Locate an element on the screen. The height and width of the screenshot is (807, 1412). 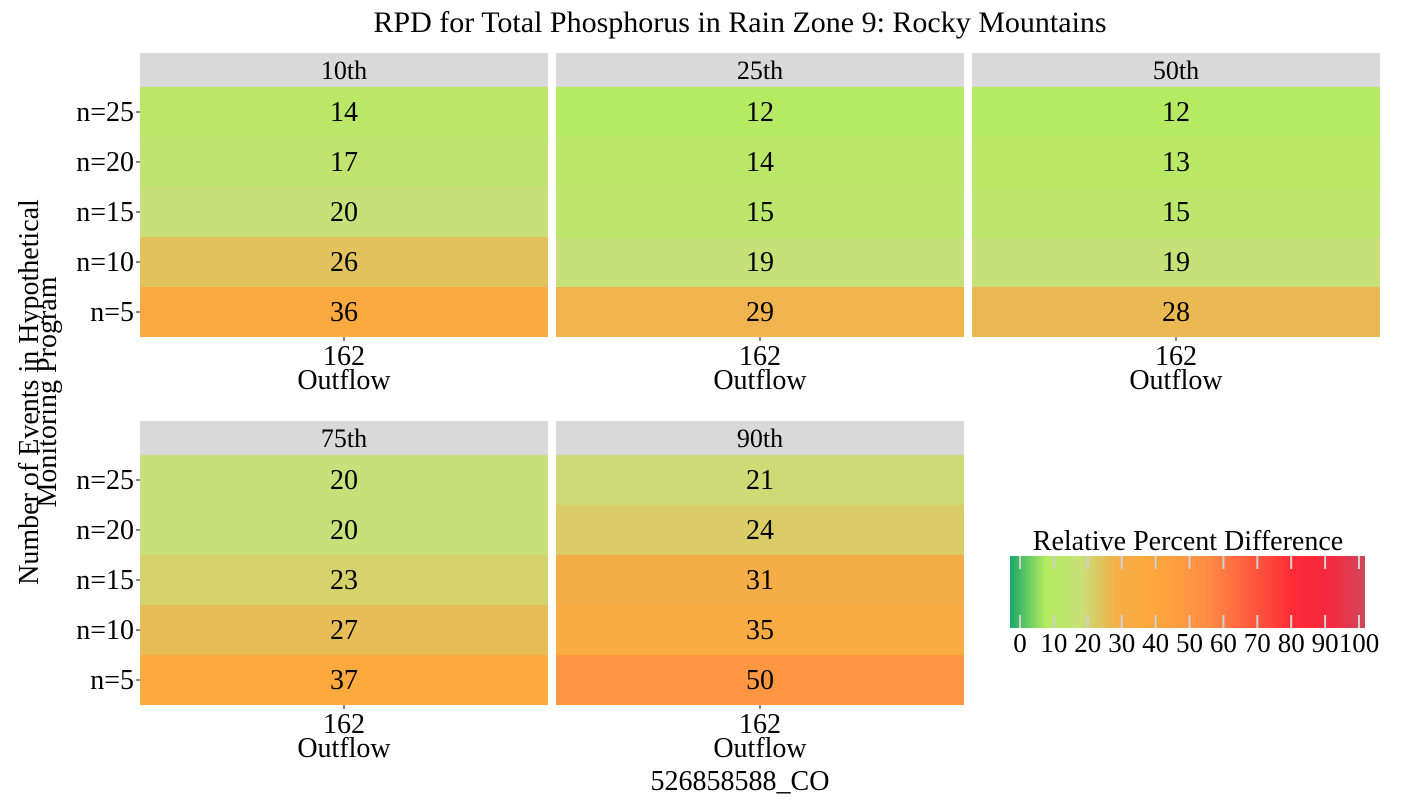
facet-strip-label: 50th is located at coordinates (1176, 70).